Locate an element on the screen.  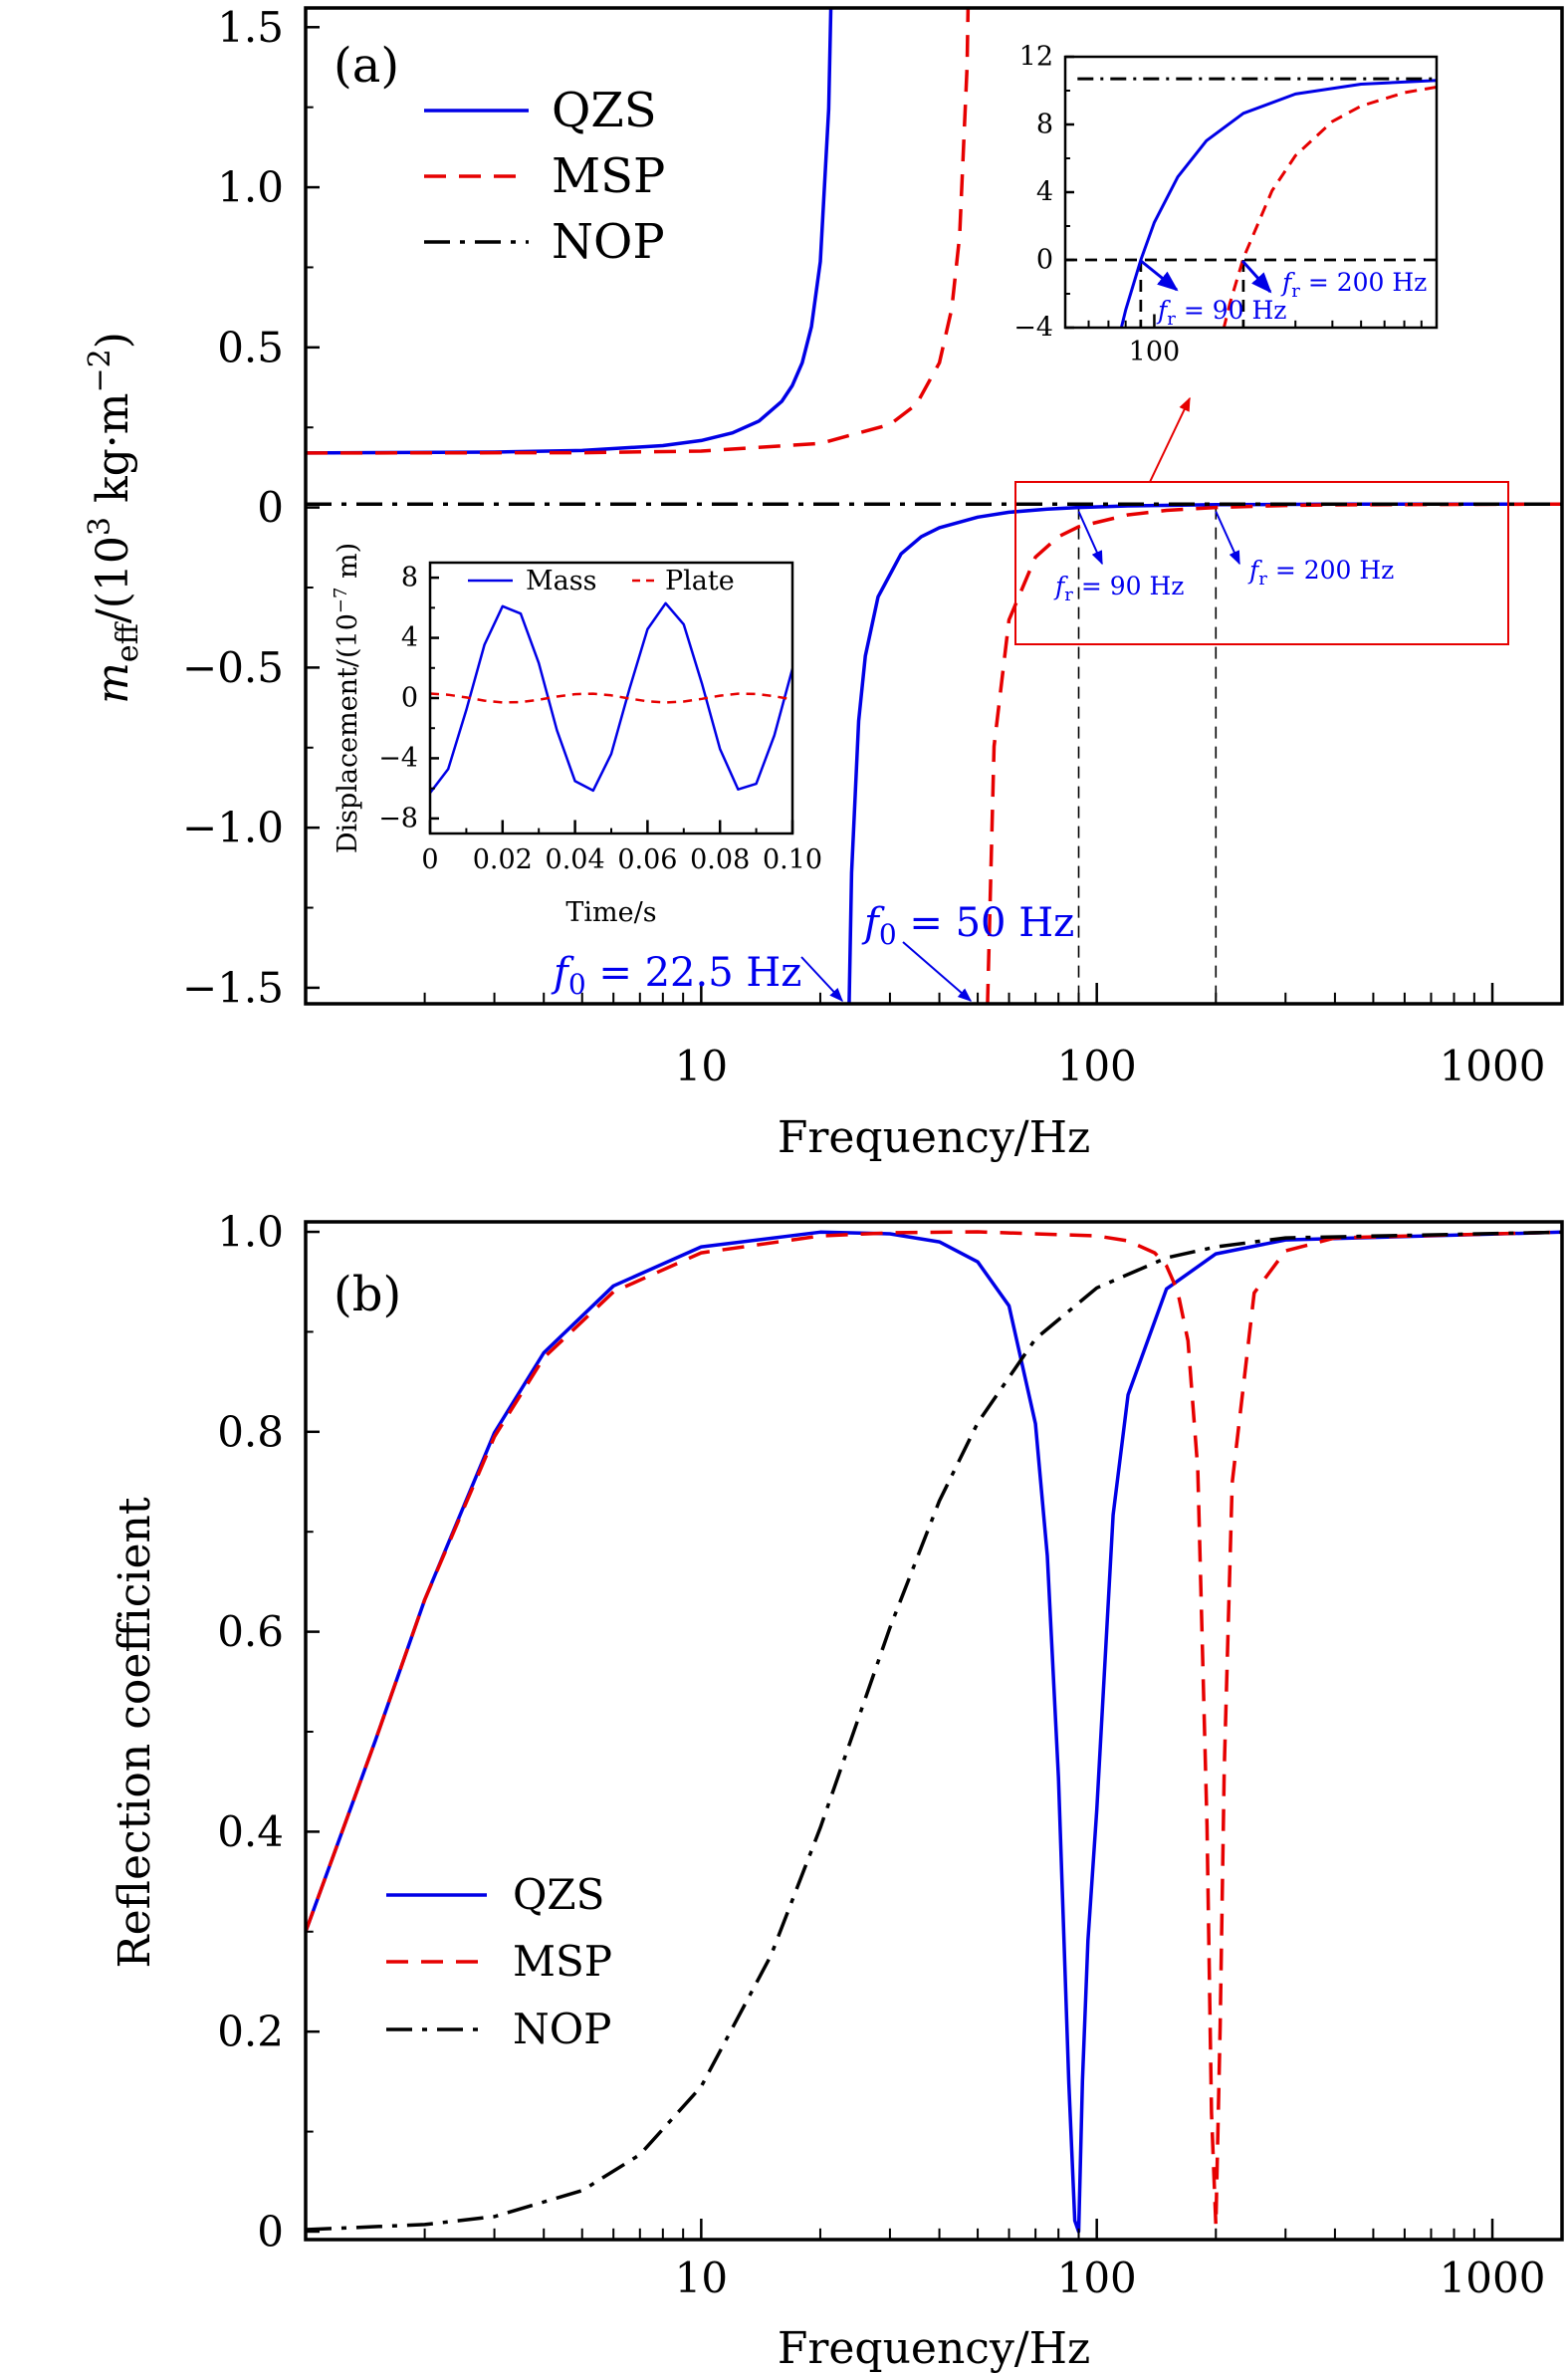
y-tick-label: −0.5 is located at coordinates (233, 667).